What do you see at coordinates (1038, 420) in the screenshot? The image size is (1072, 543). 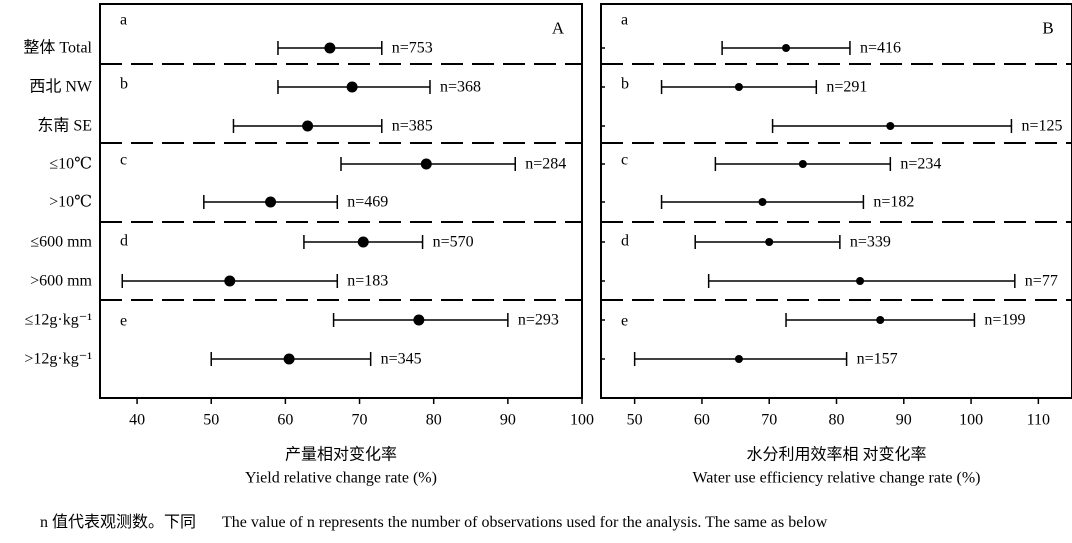 I see `x-tick-label: 110` at bounding box center [1038, 420].